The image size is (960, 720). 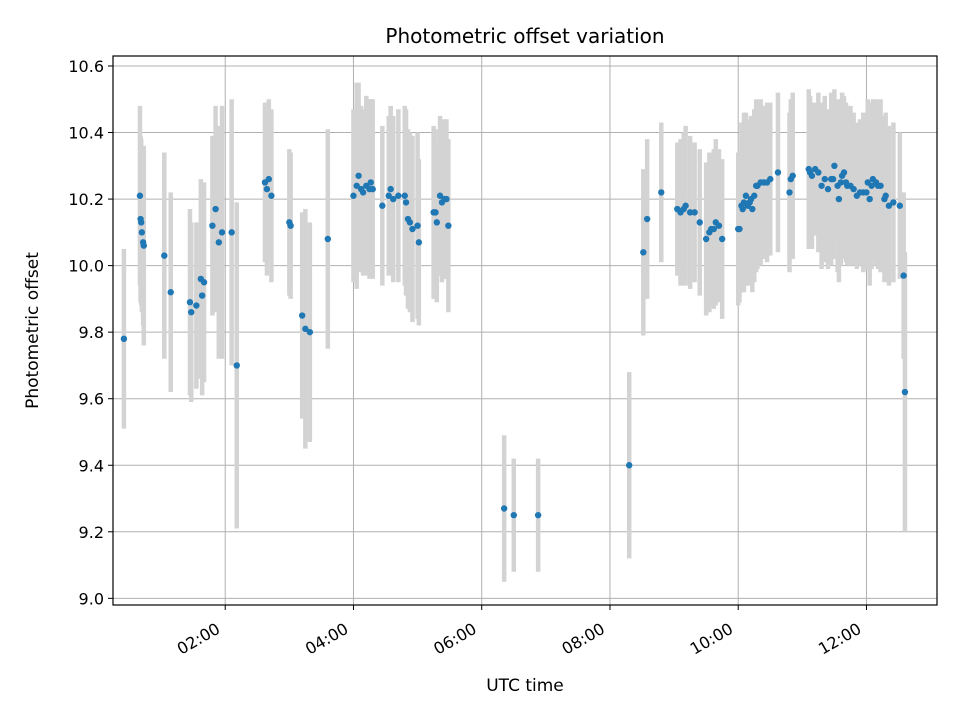 I want to click on y-tick-label: 10.2, so click(x=86, y=199).